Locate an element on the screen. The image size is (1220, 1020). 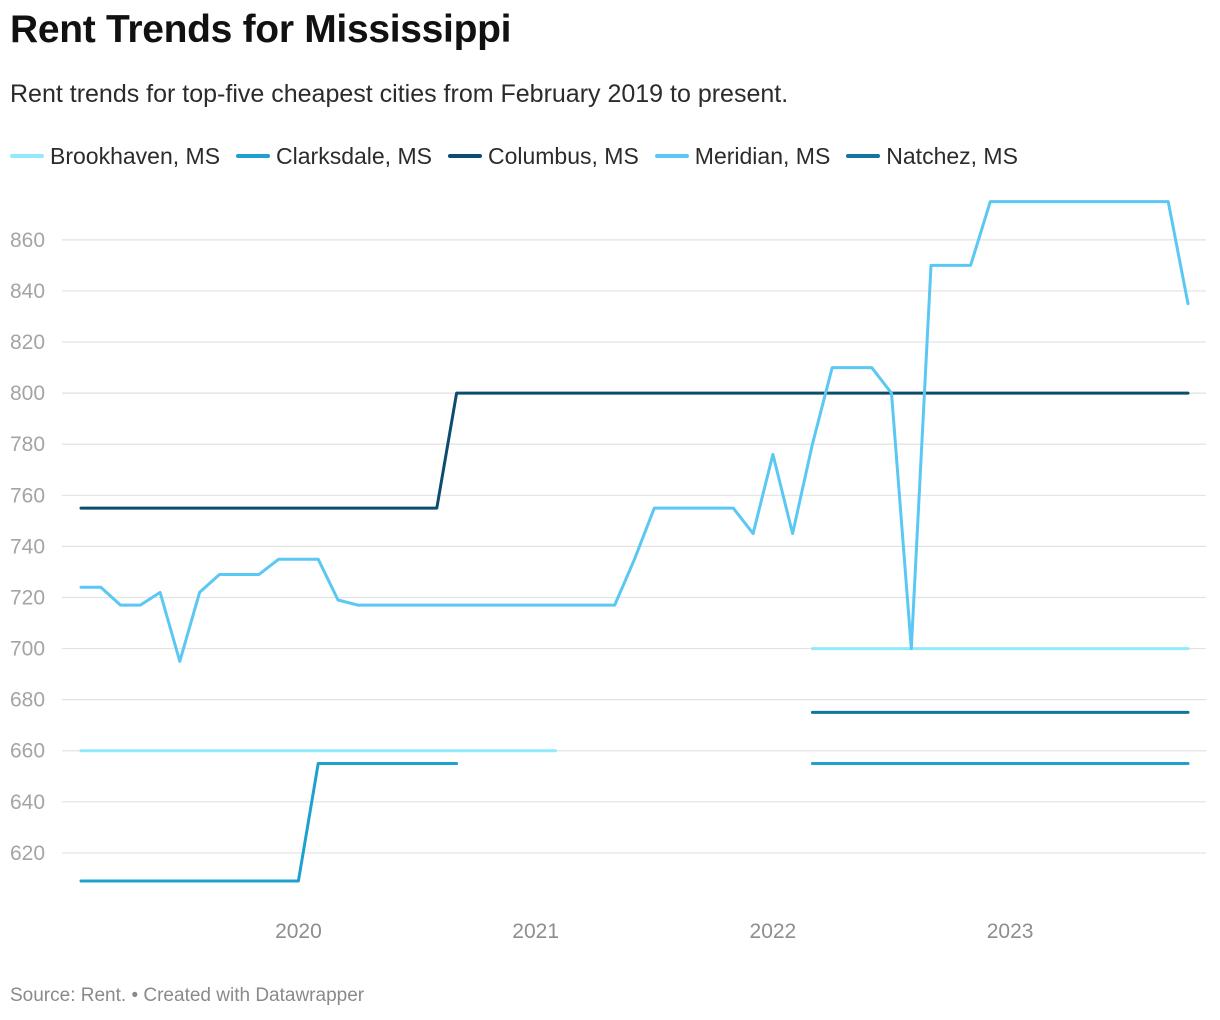
x-tick-label-2022: 2022 is located at coordinates (773, 931).